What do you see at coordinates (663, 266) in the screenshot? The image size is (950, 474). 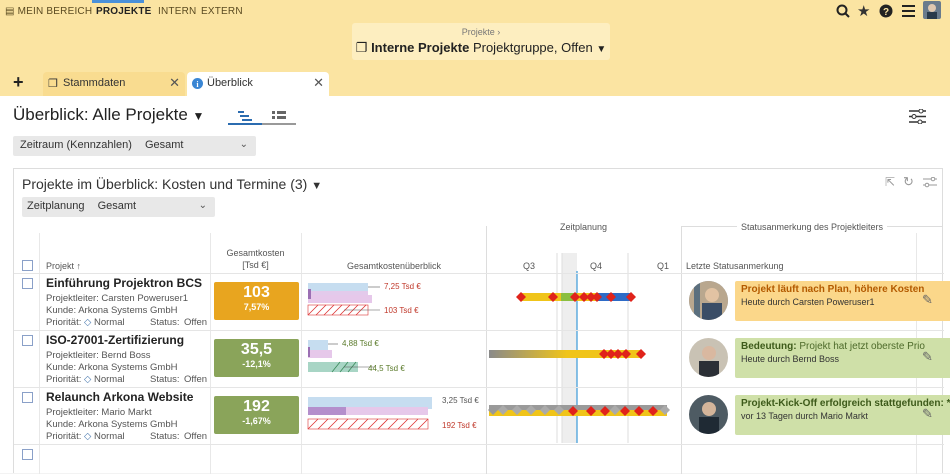 I see `q1-label: Q1` at bounding box center [663, 266].